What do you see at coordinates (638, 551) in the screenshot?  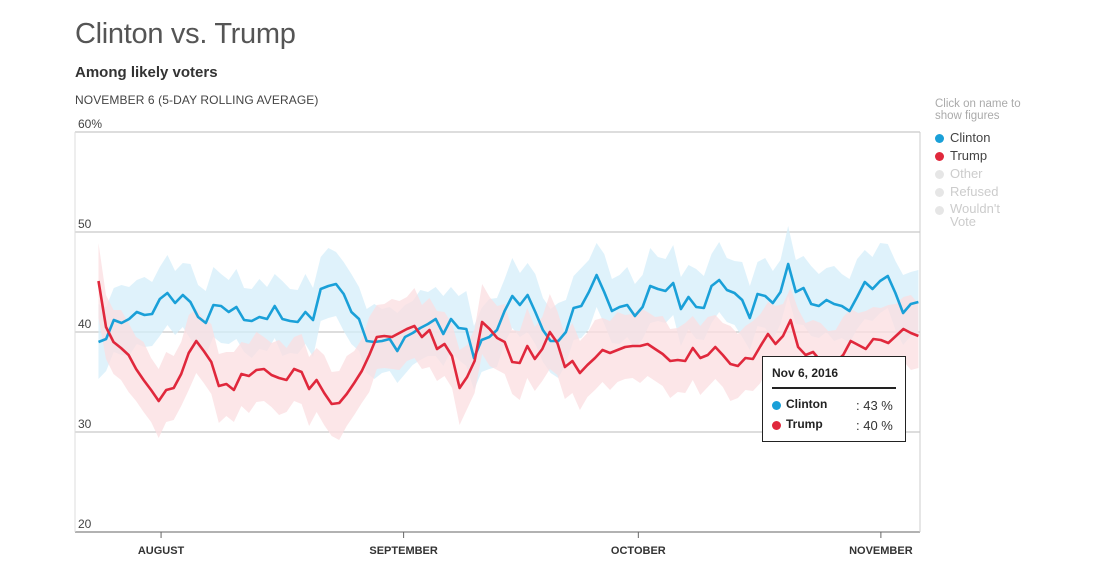 I see `x-tick-label: OCTOBER` at bounding box center [638, 551].